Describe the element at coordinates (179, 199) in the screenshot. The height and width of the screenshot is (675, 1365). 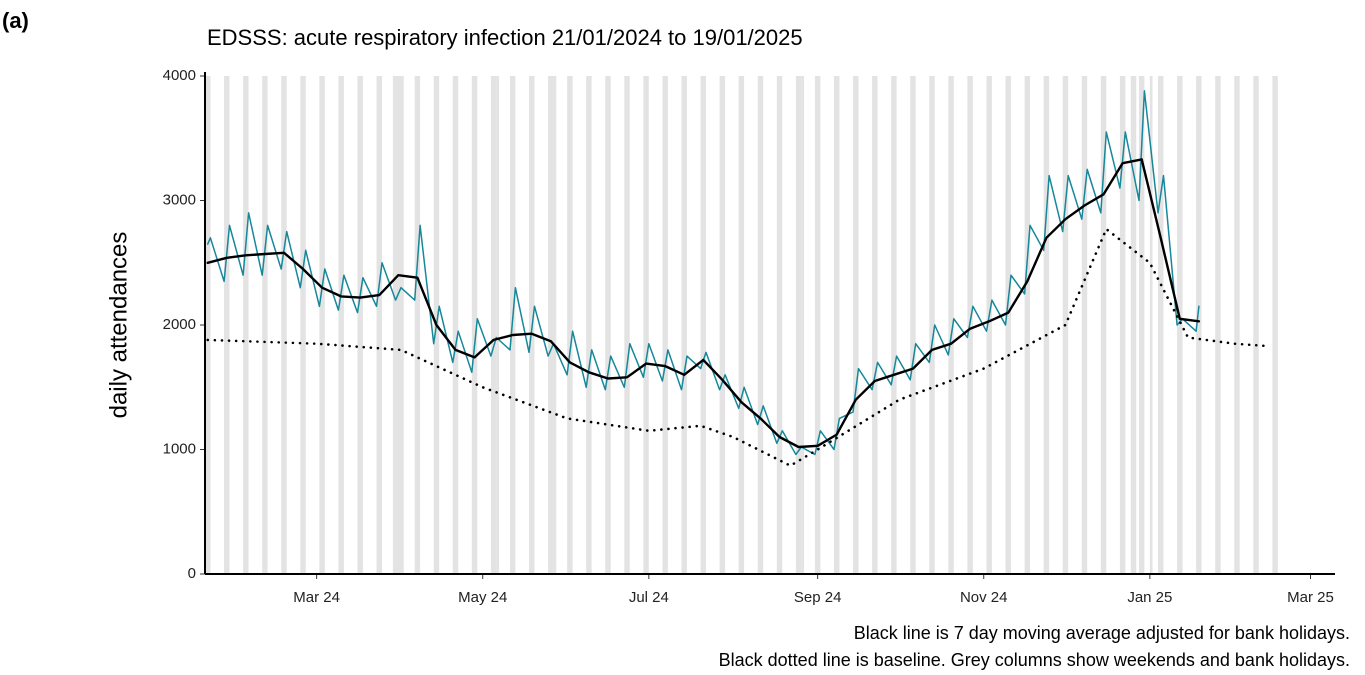
I see `y-tick-label: 3000` at that location.